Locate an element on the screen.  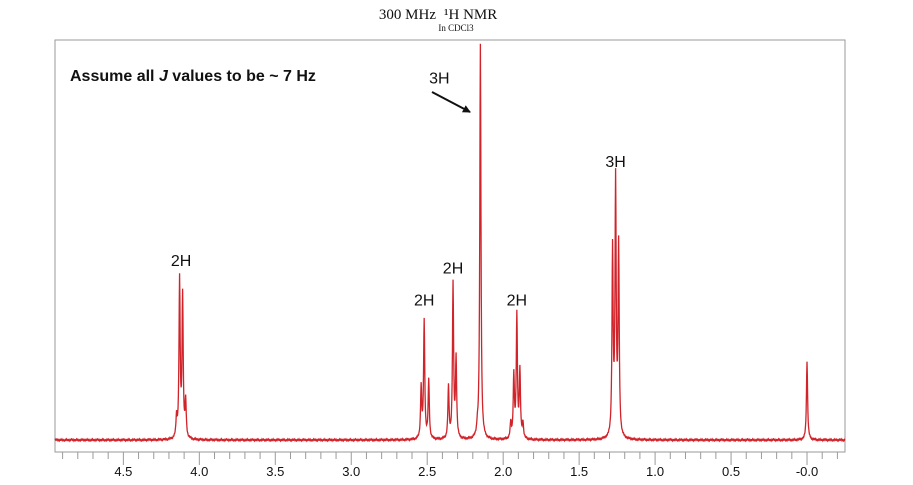
x-tick-label: -0.0 is located at coordinates (807, 471).